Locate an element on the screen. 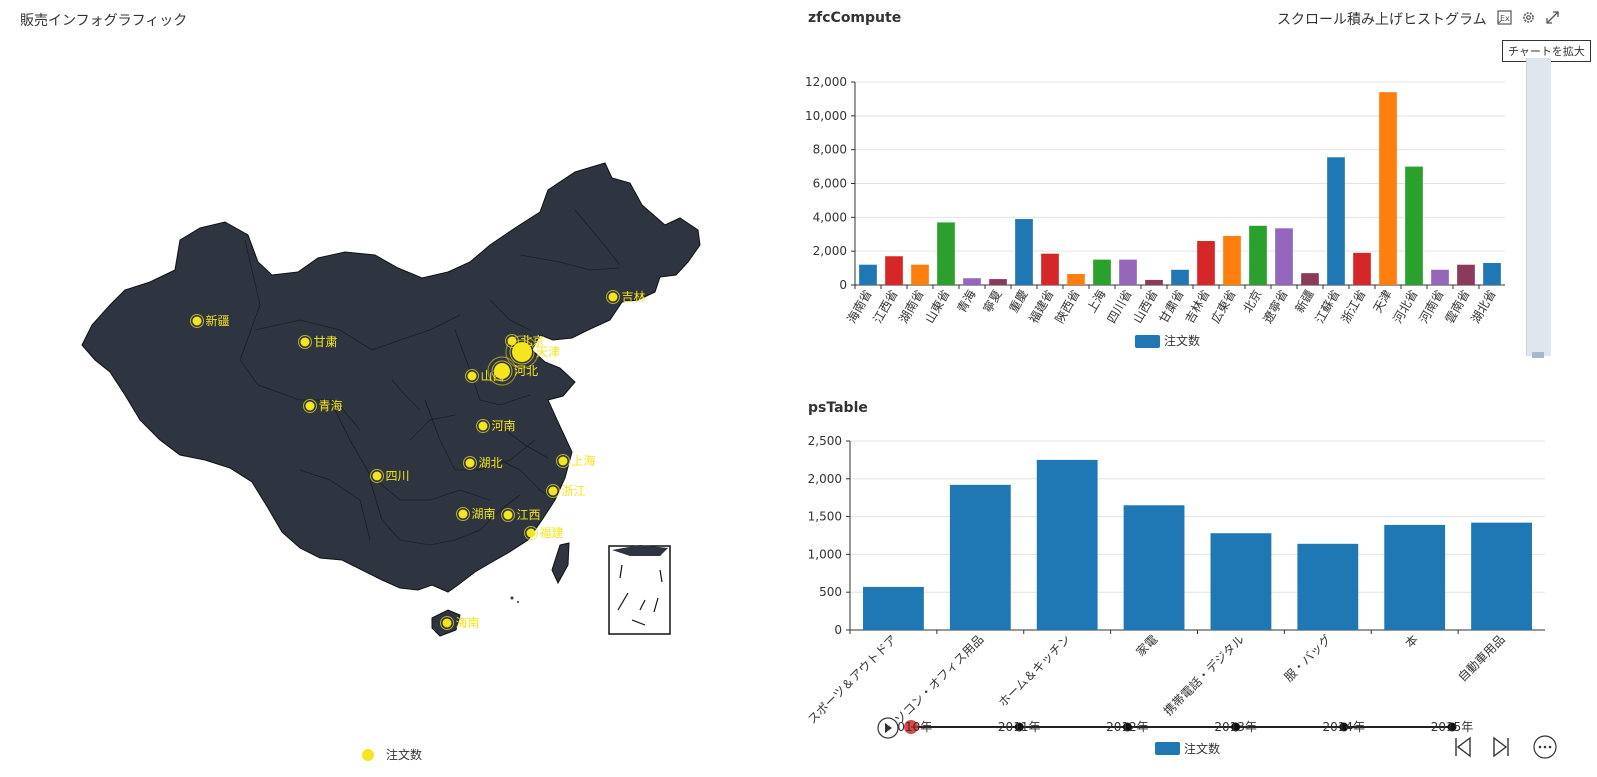 This screenshot has width=1597, height=777. y-tick-label: 4,000 is located at coordinates (830, 217).